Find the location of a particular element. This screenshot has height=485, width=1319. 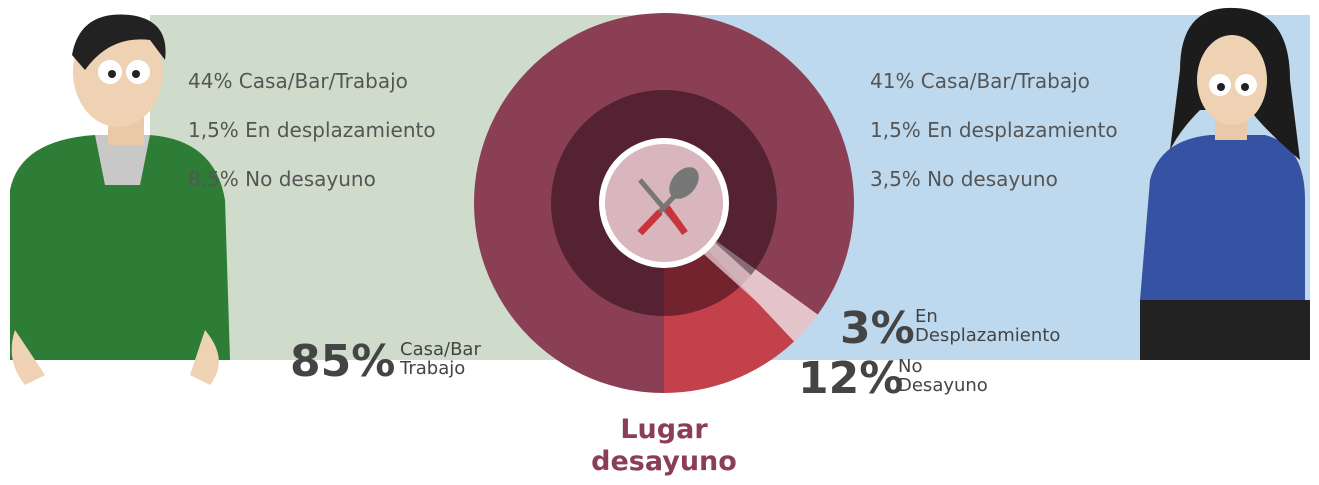

women-stat: 41% Casa/Bar/Trabajo is located at coordinates (980, 81).